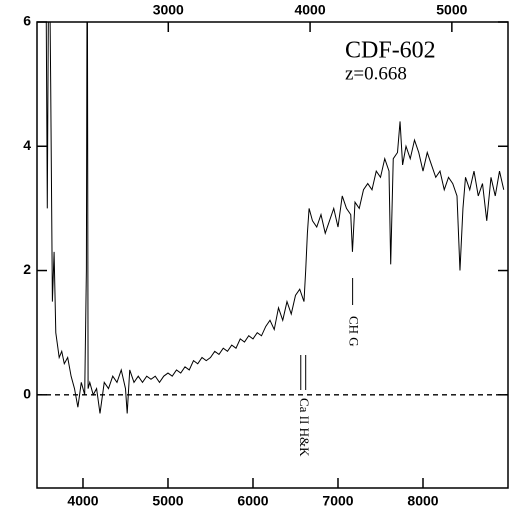 The height and width of the screenshot is (517, 512). Describe the element at coordinates (451, 10) in the screenshot. I see `x2-tick-label: 5000` at that location.